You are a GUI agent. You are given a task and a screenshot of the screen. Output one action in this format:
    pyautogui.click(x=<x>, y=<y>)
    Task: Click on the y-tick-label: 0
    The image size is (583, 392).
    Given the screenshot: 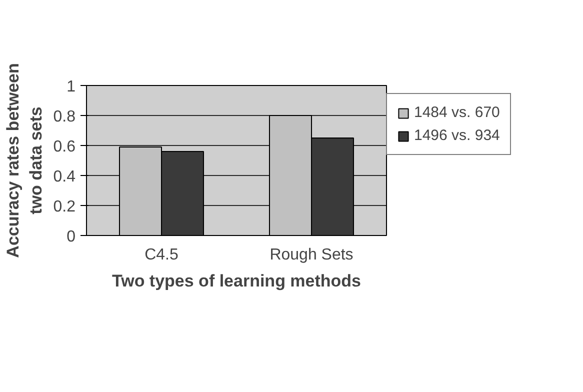 What is the action you would take?
    pyautogui.click(x=71, y=237)
    